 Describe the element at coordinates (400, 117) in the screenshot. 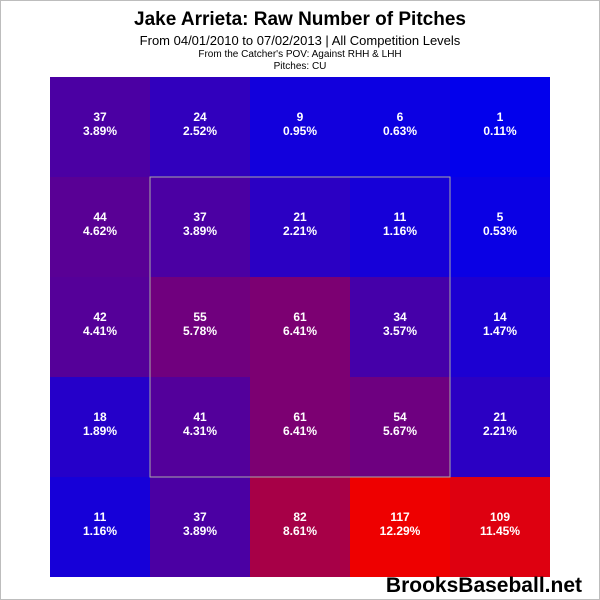

I see `cell-count-label: 6` at that location.